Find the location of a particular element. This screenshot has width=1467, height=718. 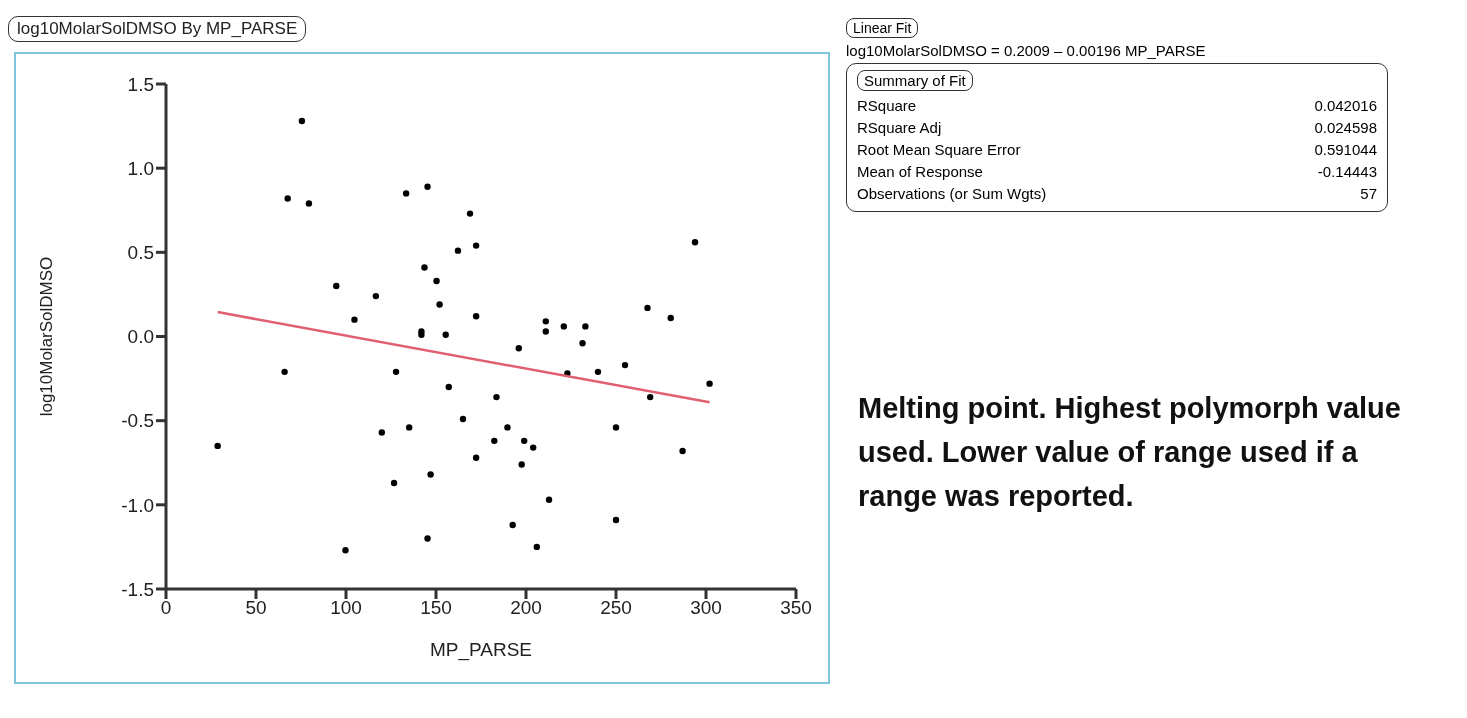

text: log10MolarSolDMSO = 0.2009 – 0.00196 MP_PARSE is located at coordinates (1026, 50).